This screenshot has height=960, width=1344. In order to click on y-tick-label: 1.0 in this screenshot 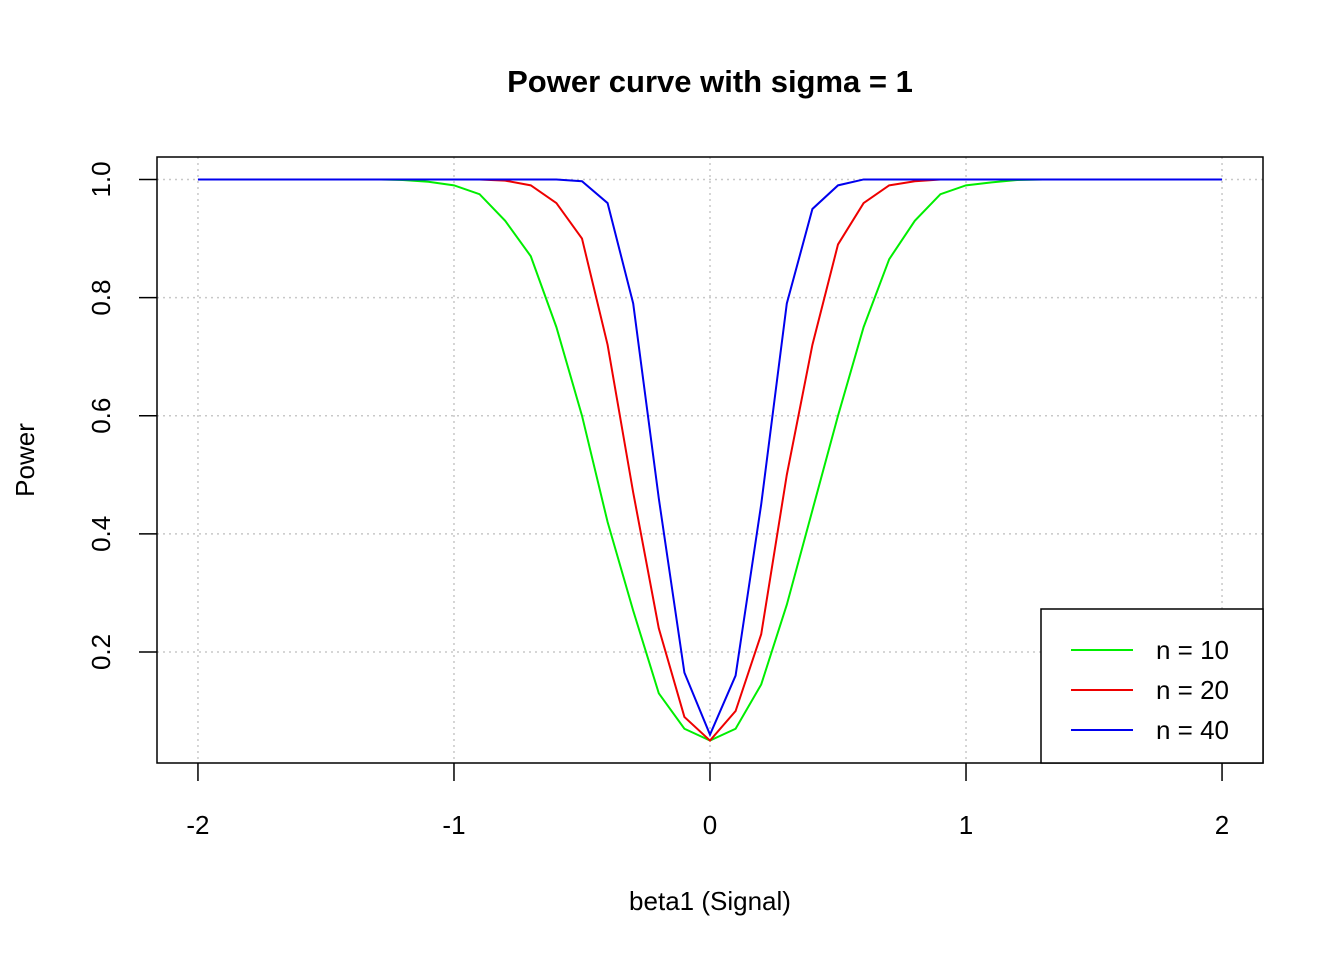, I will do `click(101, 179)`.